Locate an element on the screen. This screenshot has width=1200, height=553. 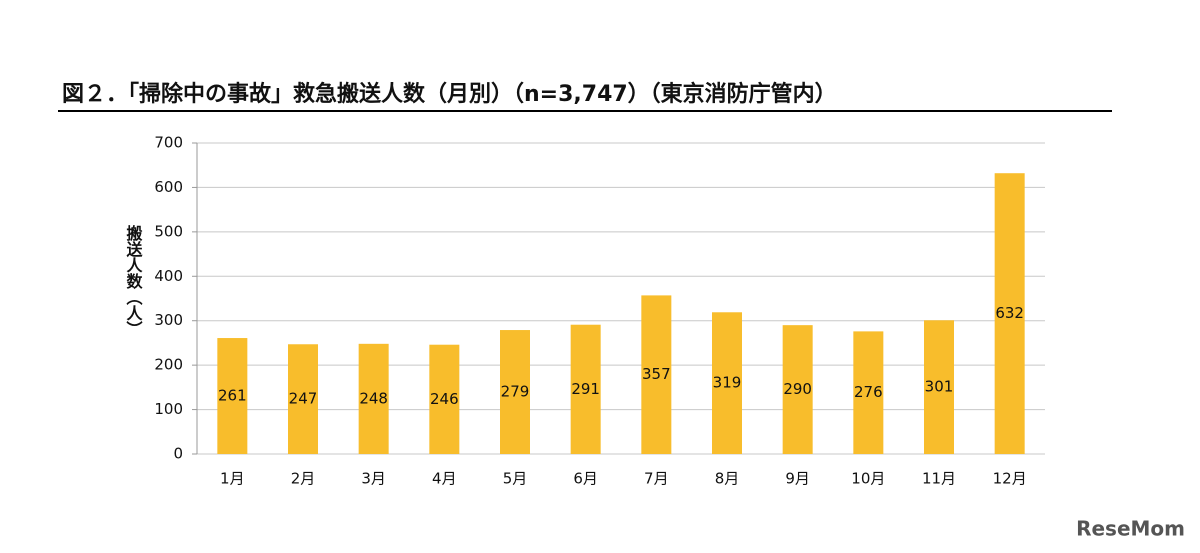
x-tick-label: 4月 is located at coordinates (444, 479).